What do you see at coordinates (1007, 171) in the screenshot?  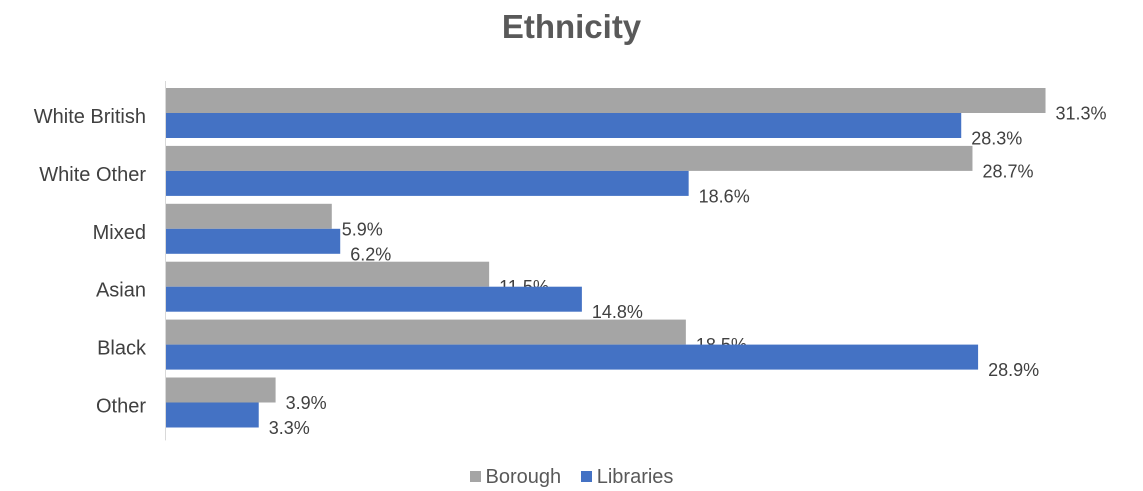 I see `data-label-borough-white-other: 28.7%` at bounding box center [1007, 171].